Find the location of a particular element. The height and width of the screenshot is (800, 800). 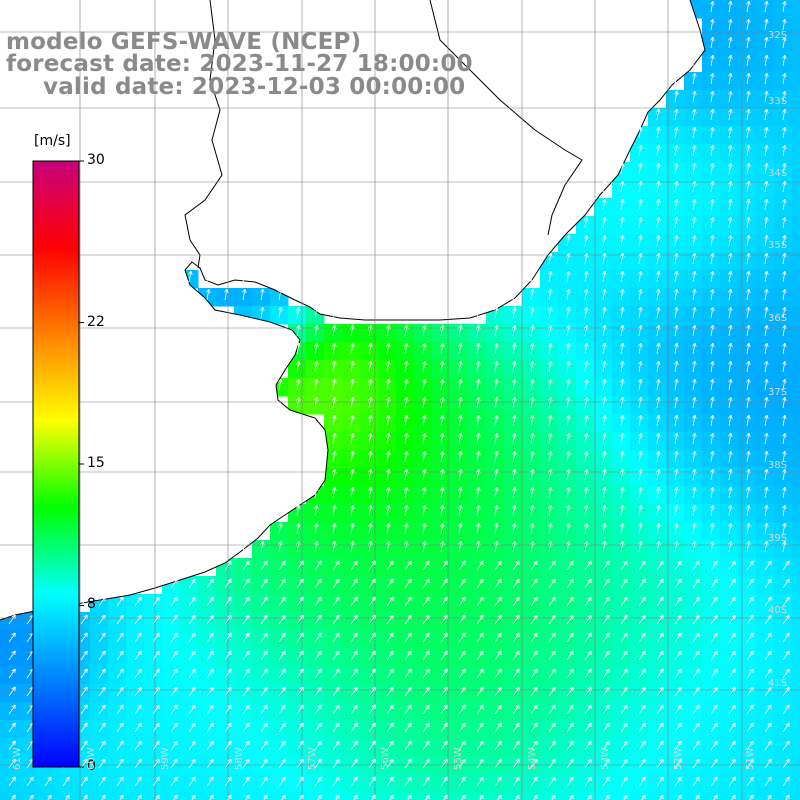

longitude-label: 58W is located at coordinates (239, 758).